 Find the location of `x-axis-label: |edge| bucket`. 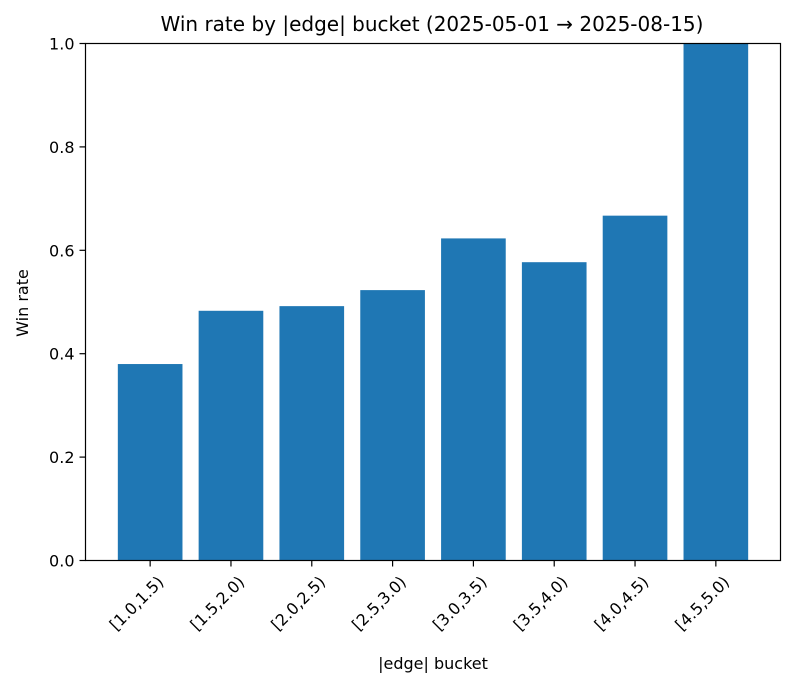

x-axis-label: |edge| bucket is located at coordinates (433, 663).